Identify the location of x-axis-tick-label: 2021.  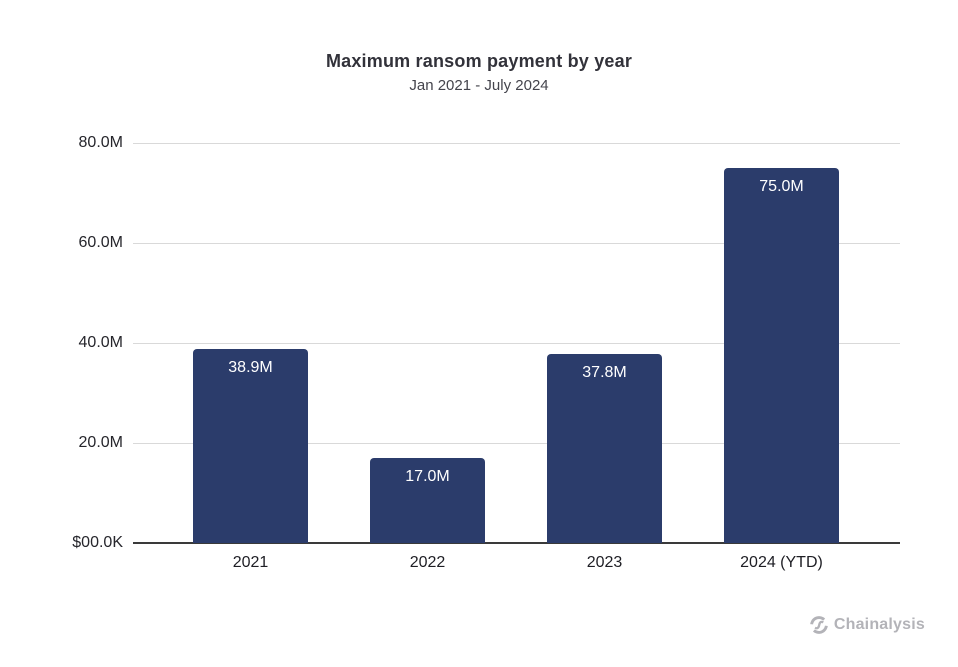
(250, 562).